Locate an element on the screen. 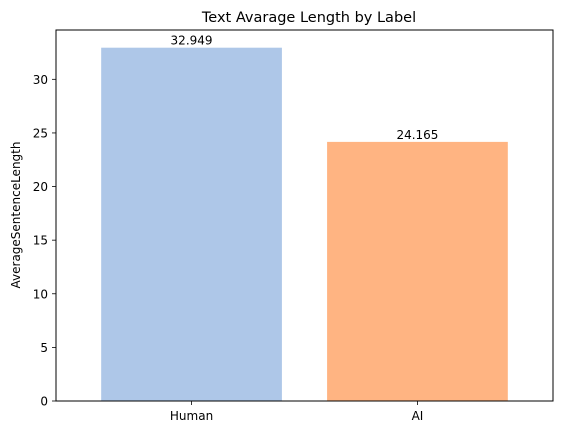  y-tick-label-15: 15 is located at coordinates (40, 241).